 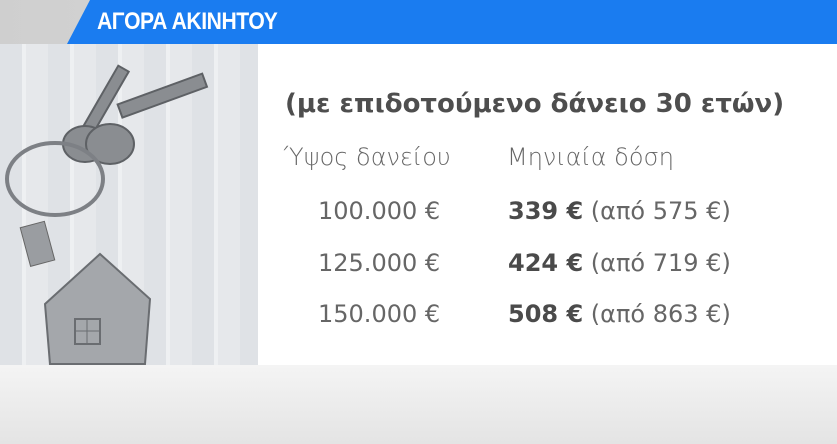 What do you see at coordinates (379, 263) in the screenshot?
I see `loan-amount: 125.000 €` at bounding box center [379, 263].